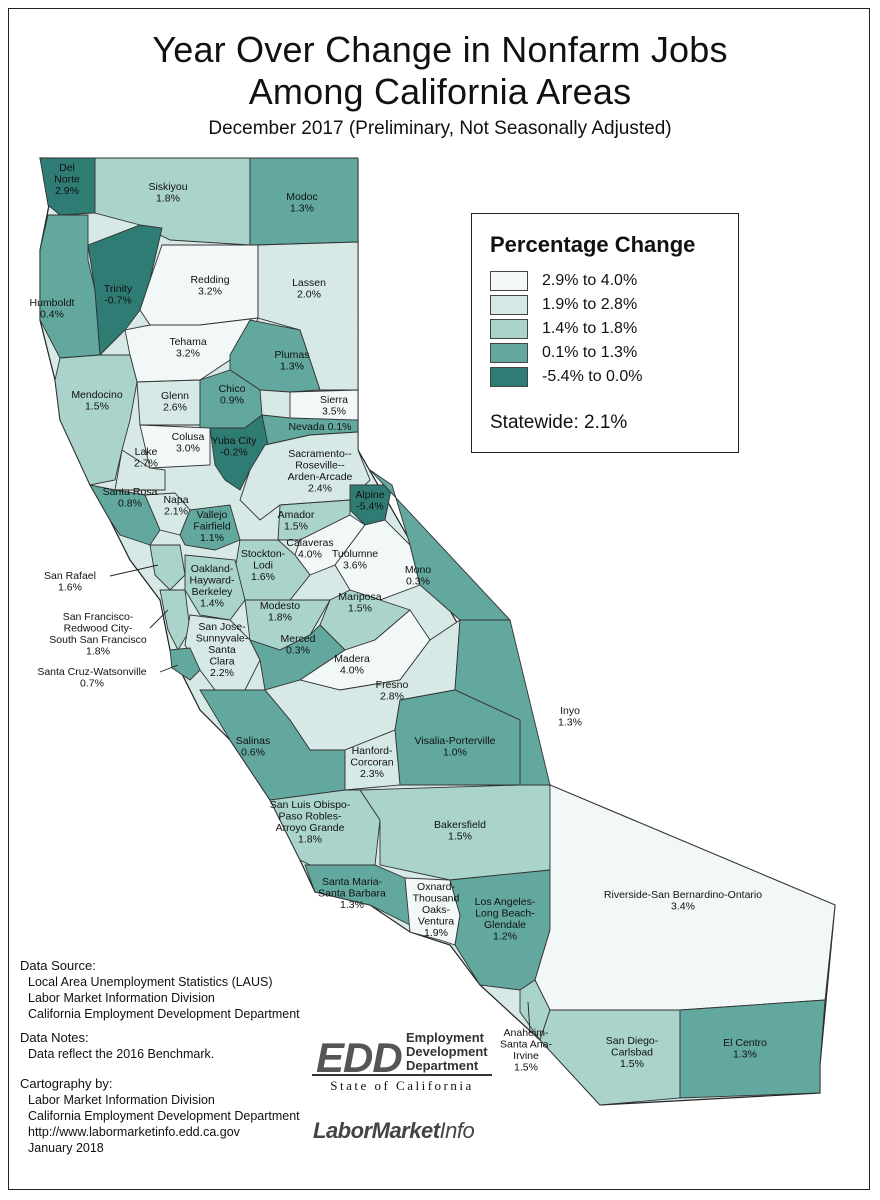 The height and width of the screenshot is (1200, 880). I want to click on area-label: Oxnard-Thousand Oaks-Ventura 1.9%, so click(436, 910).